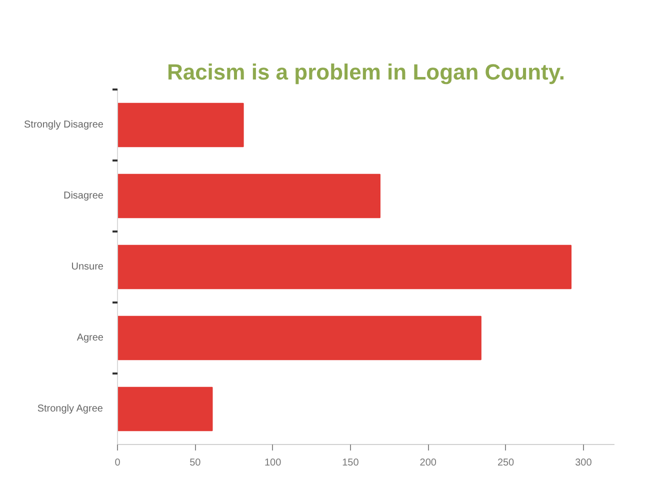 The width and height of the screenshot is (645, 489). I want to click on x-tick-label: 0, so click(117, 463).